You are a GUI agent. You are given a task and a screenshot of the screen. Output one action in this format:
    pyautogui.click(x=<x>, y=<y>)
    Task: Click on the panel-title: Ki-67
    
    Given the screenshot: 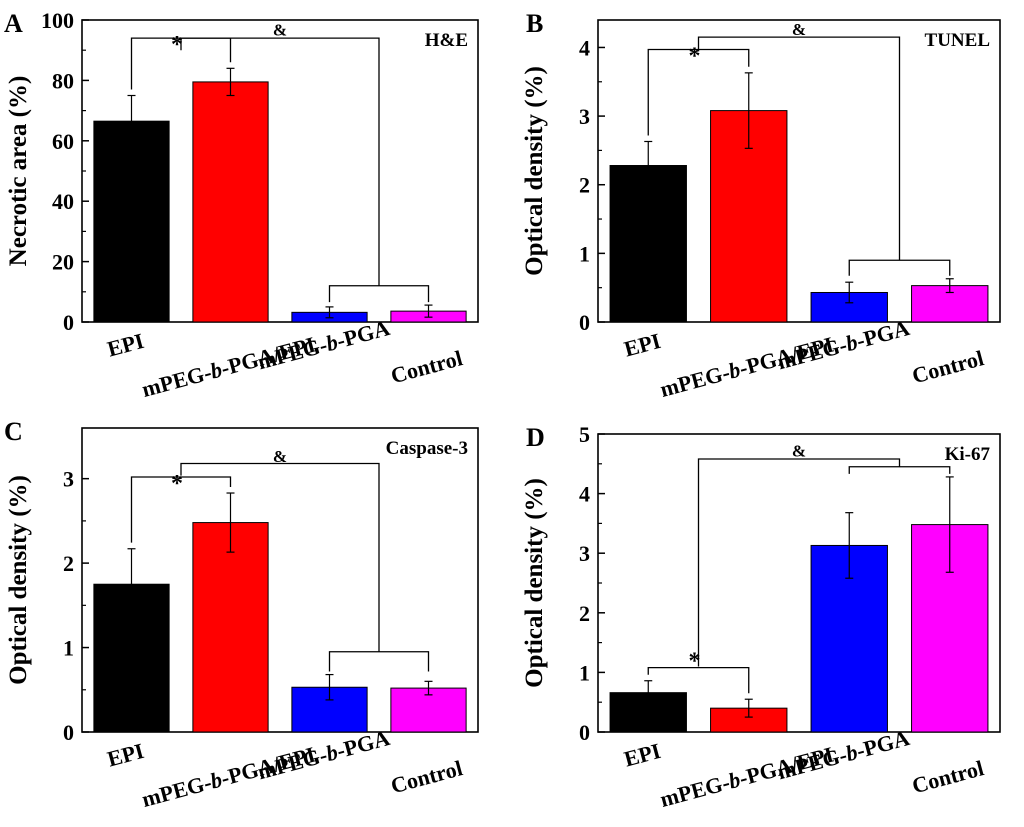 What is the action you would take?
    pyautogui.click(x=968, y=454)
    